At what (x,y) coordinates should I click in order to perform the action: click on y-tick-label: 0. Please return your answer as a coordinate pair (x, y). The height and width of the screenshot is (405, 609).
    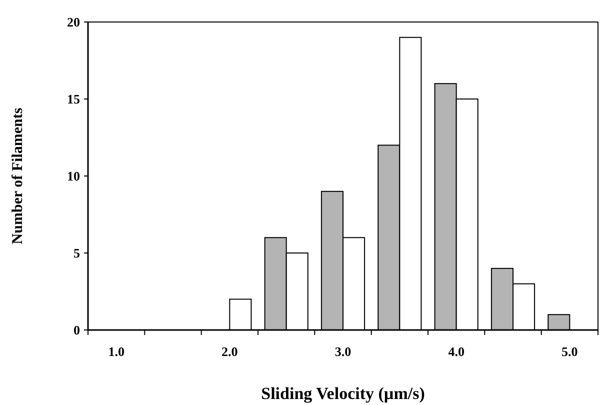
    Looking at the image, I should click on (77, 330).